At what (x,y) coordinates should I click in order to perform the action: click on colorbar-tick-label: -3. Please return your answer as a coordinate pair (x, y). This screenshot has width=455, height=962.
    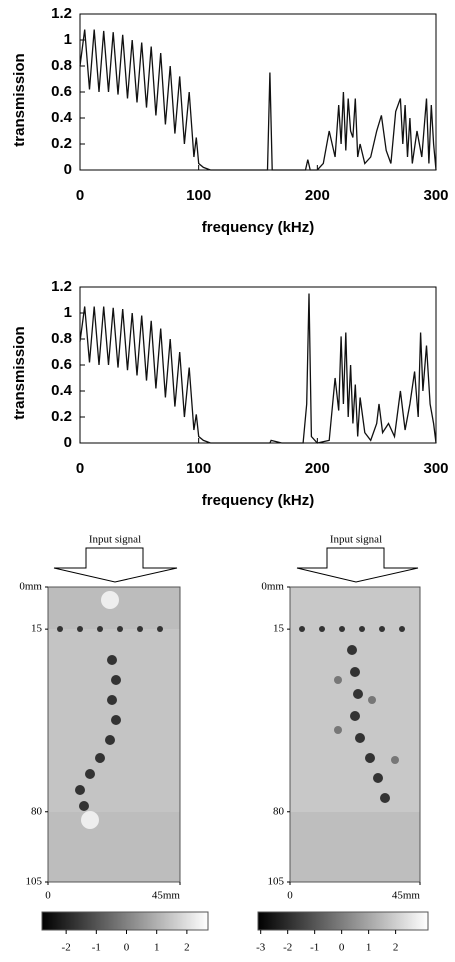
    Looking at the image, I should click on (261, 948).